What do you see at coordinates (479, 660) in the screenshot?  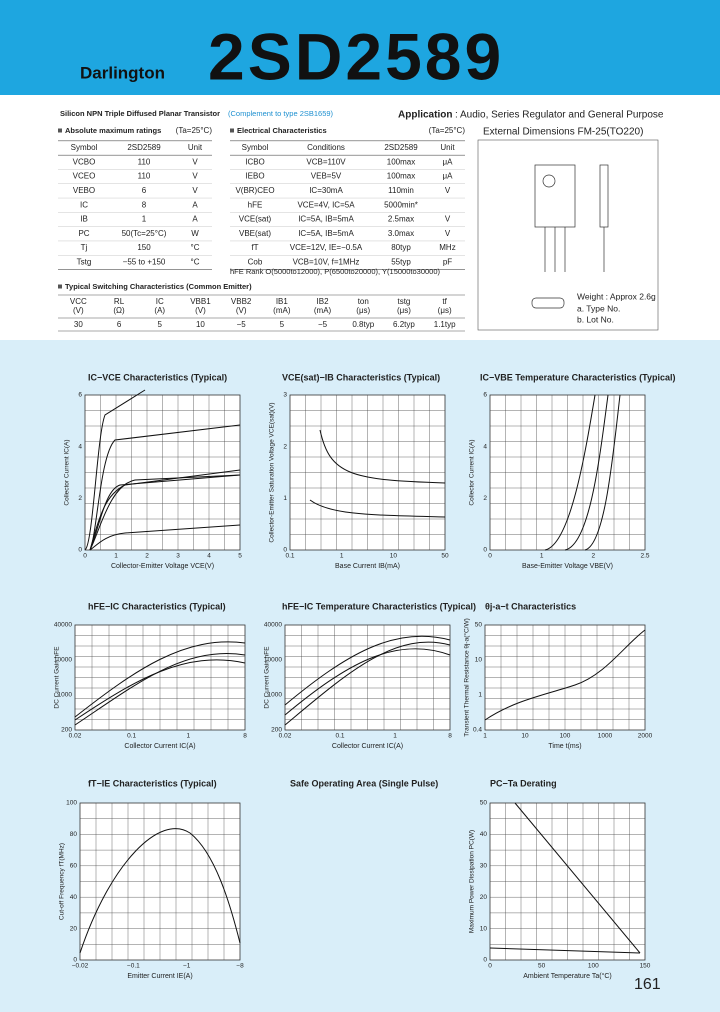 I see `y-tick-label: 10` at bounding box center [479, 660].